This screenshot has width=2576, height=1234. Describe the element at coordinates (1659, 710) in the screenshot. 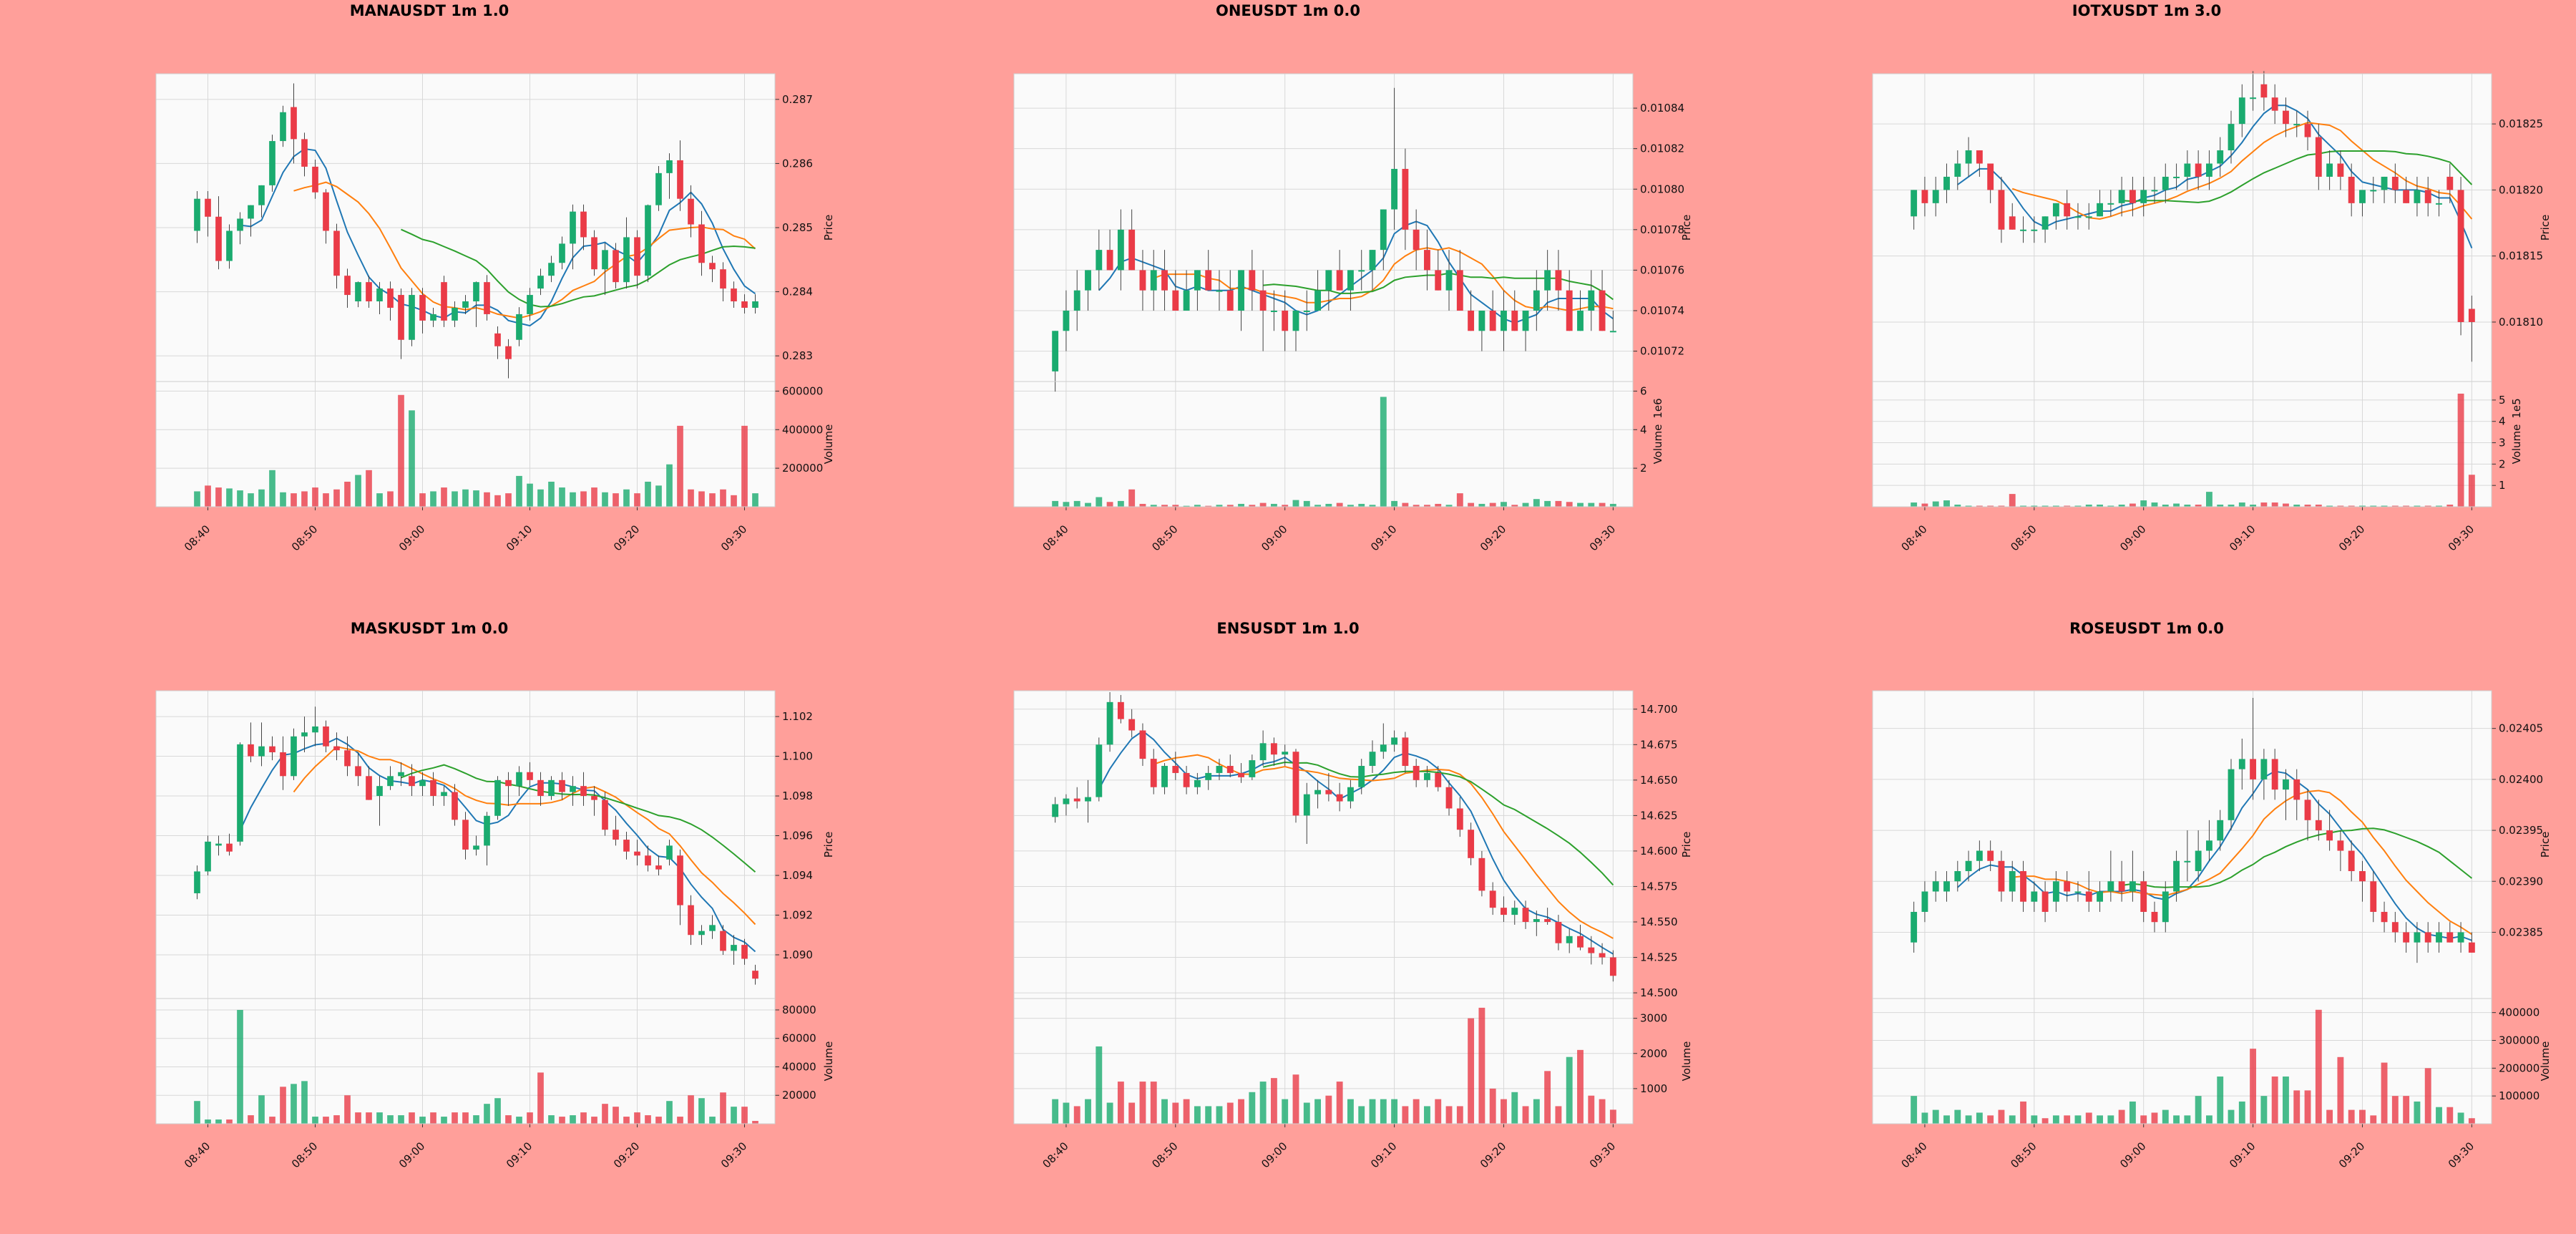

I see `price-tick-label: 14.700` at that location.